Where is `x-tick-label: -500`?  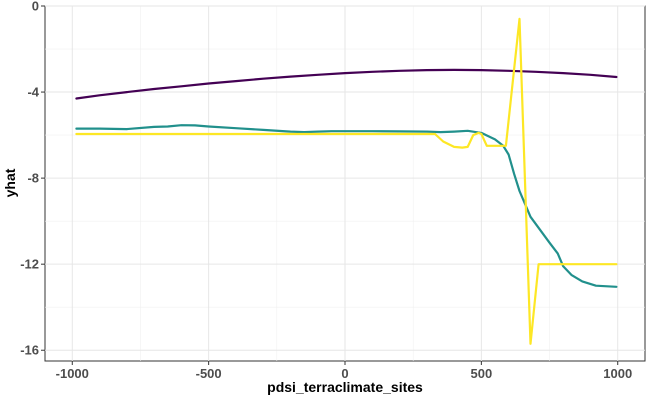 x-tick-label: -500 is located at coordinates (209, 373).